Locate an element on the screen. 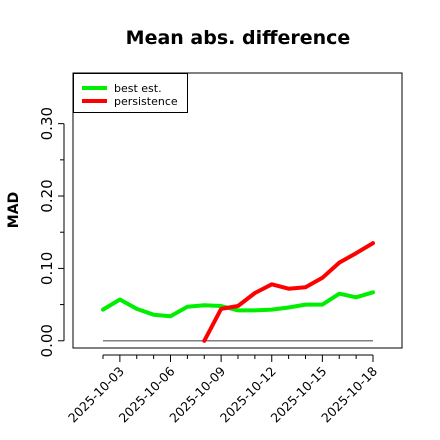 The height and width of the screenshot is (440, 440). y-tick-label: 0.00 is located at coordinates (47, 340).